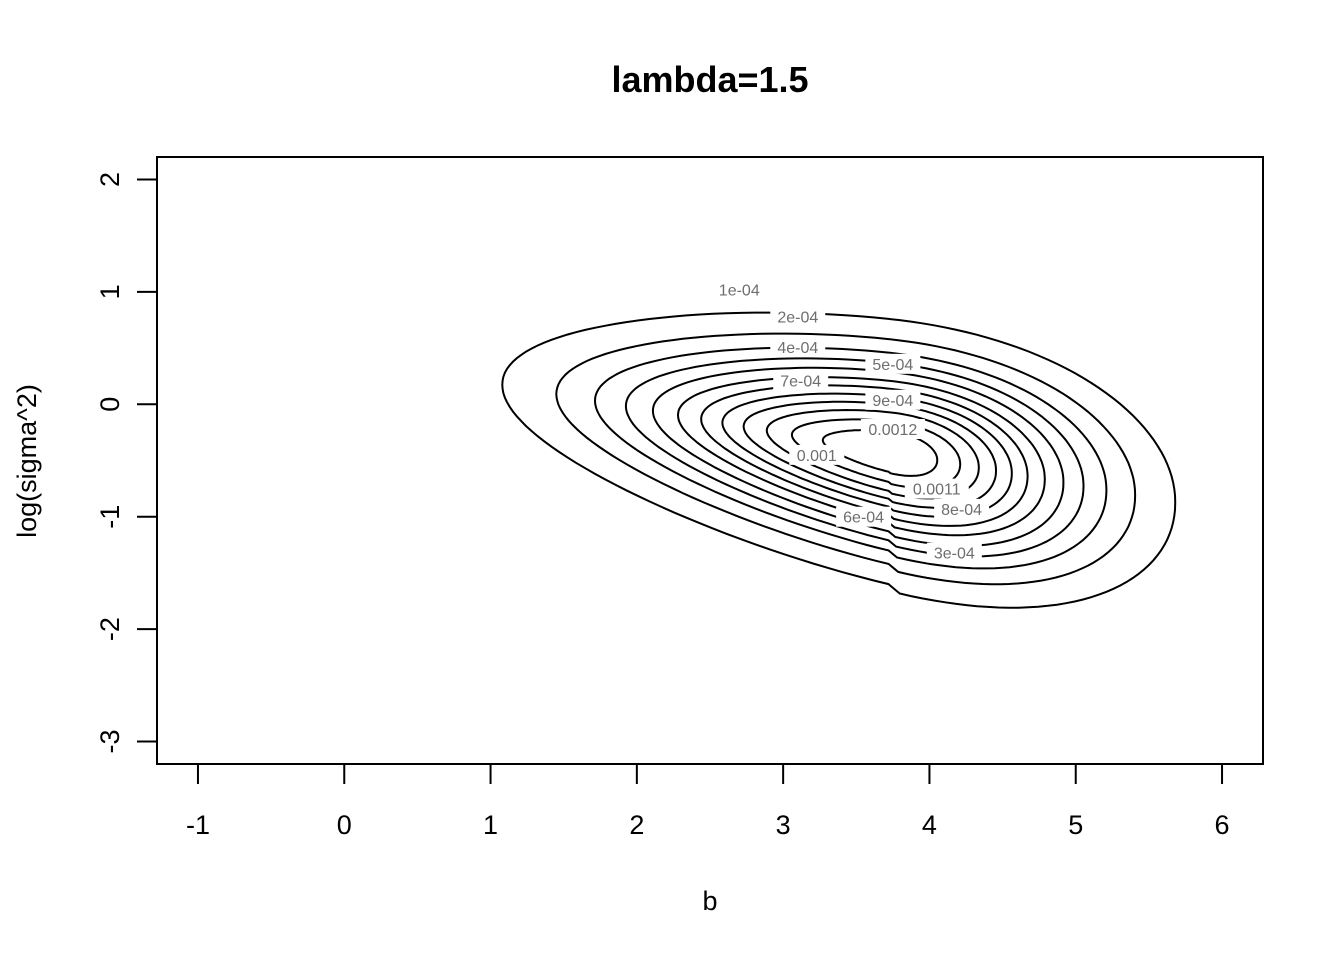 The image size is (1344, 960). I want to click on y-tick-label: -2, so click(110, 629).